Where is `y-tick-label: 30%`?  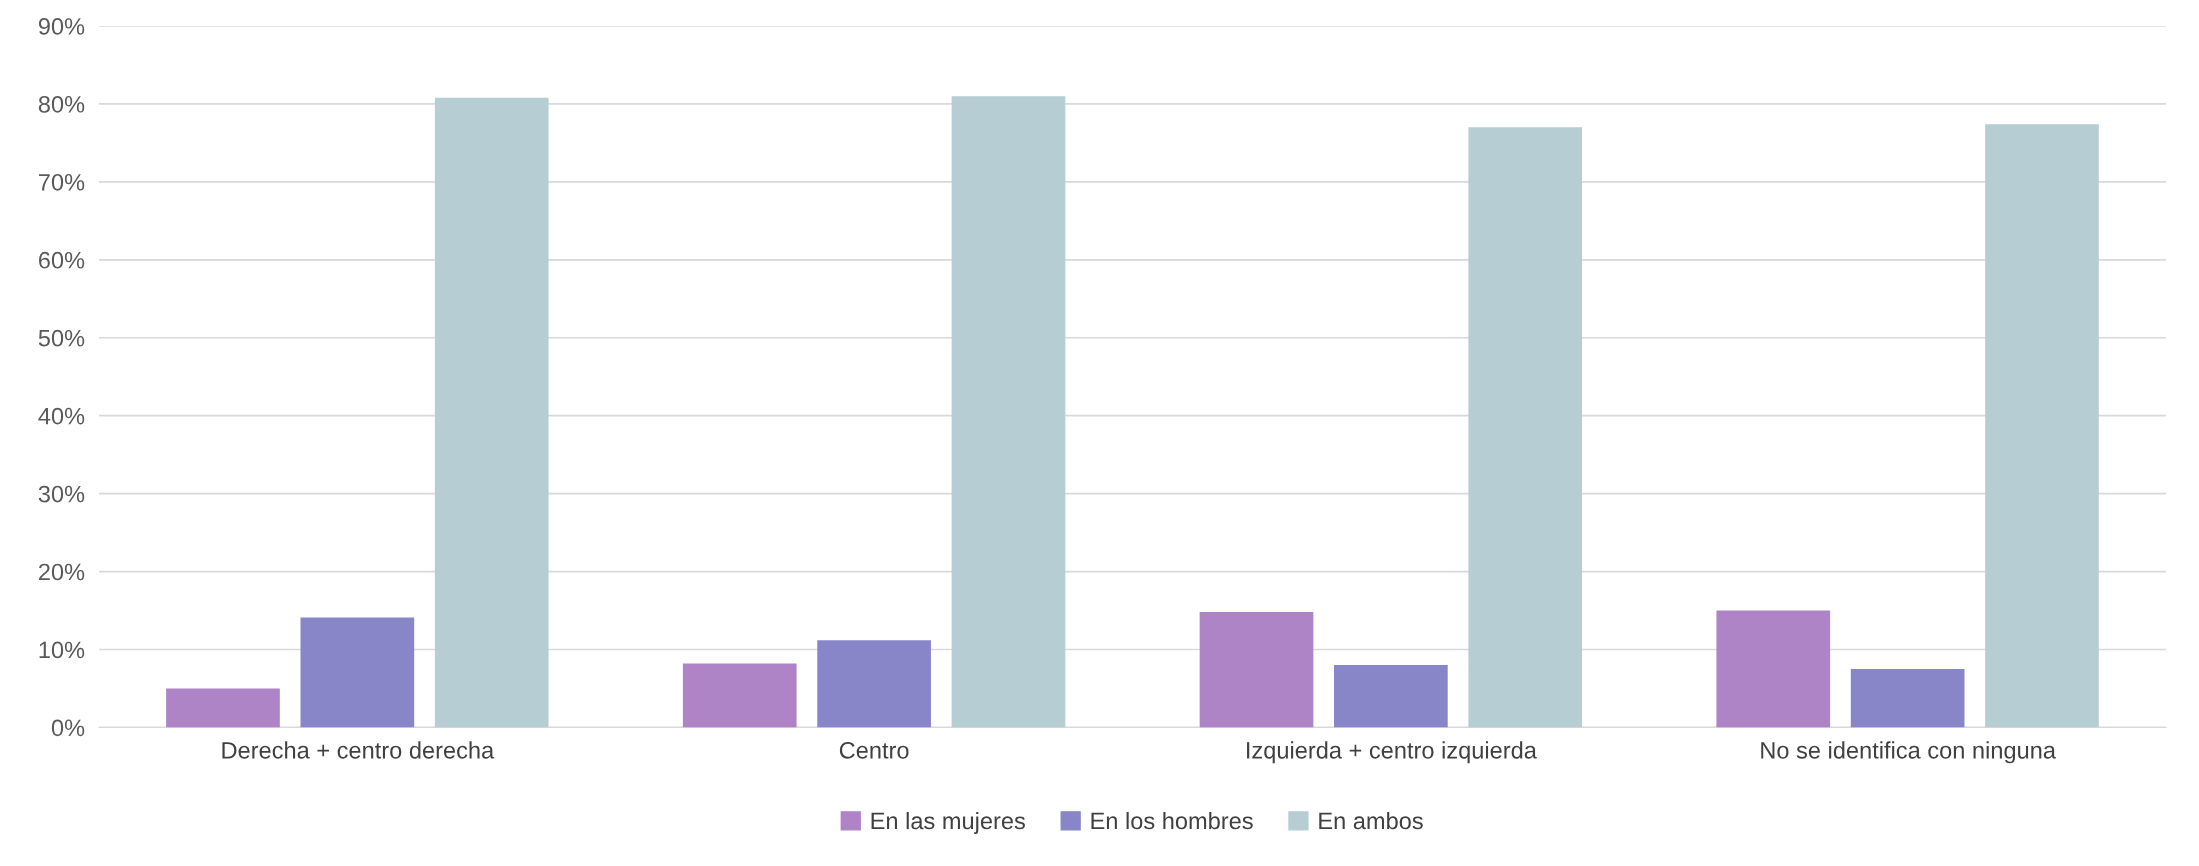
y-tick-label: 30% is located at coordinates (61, 494).